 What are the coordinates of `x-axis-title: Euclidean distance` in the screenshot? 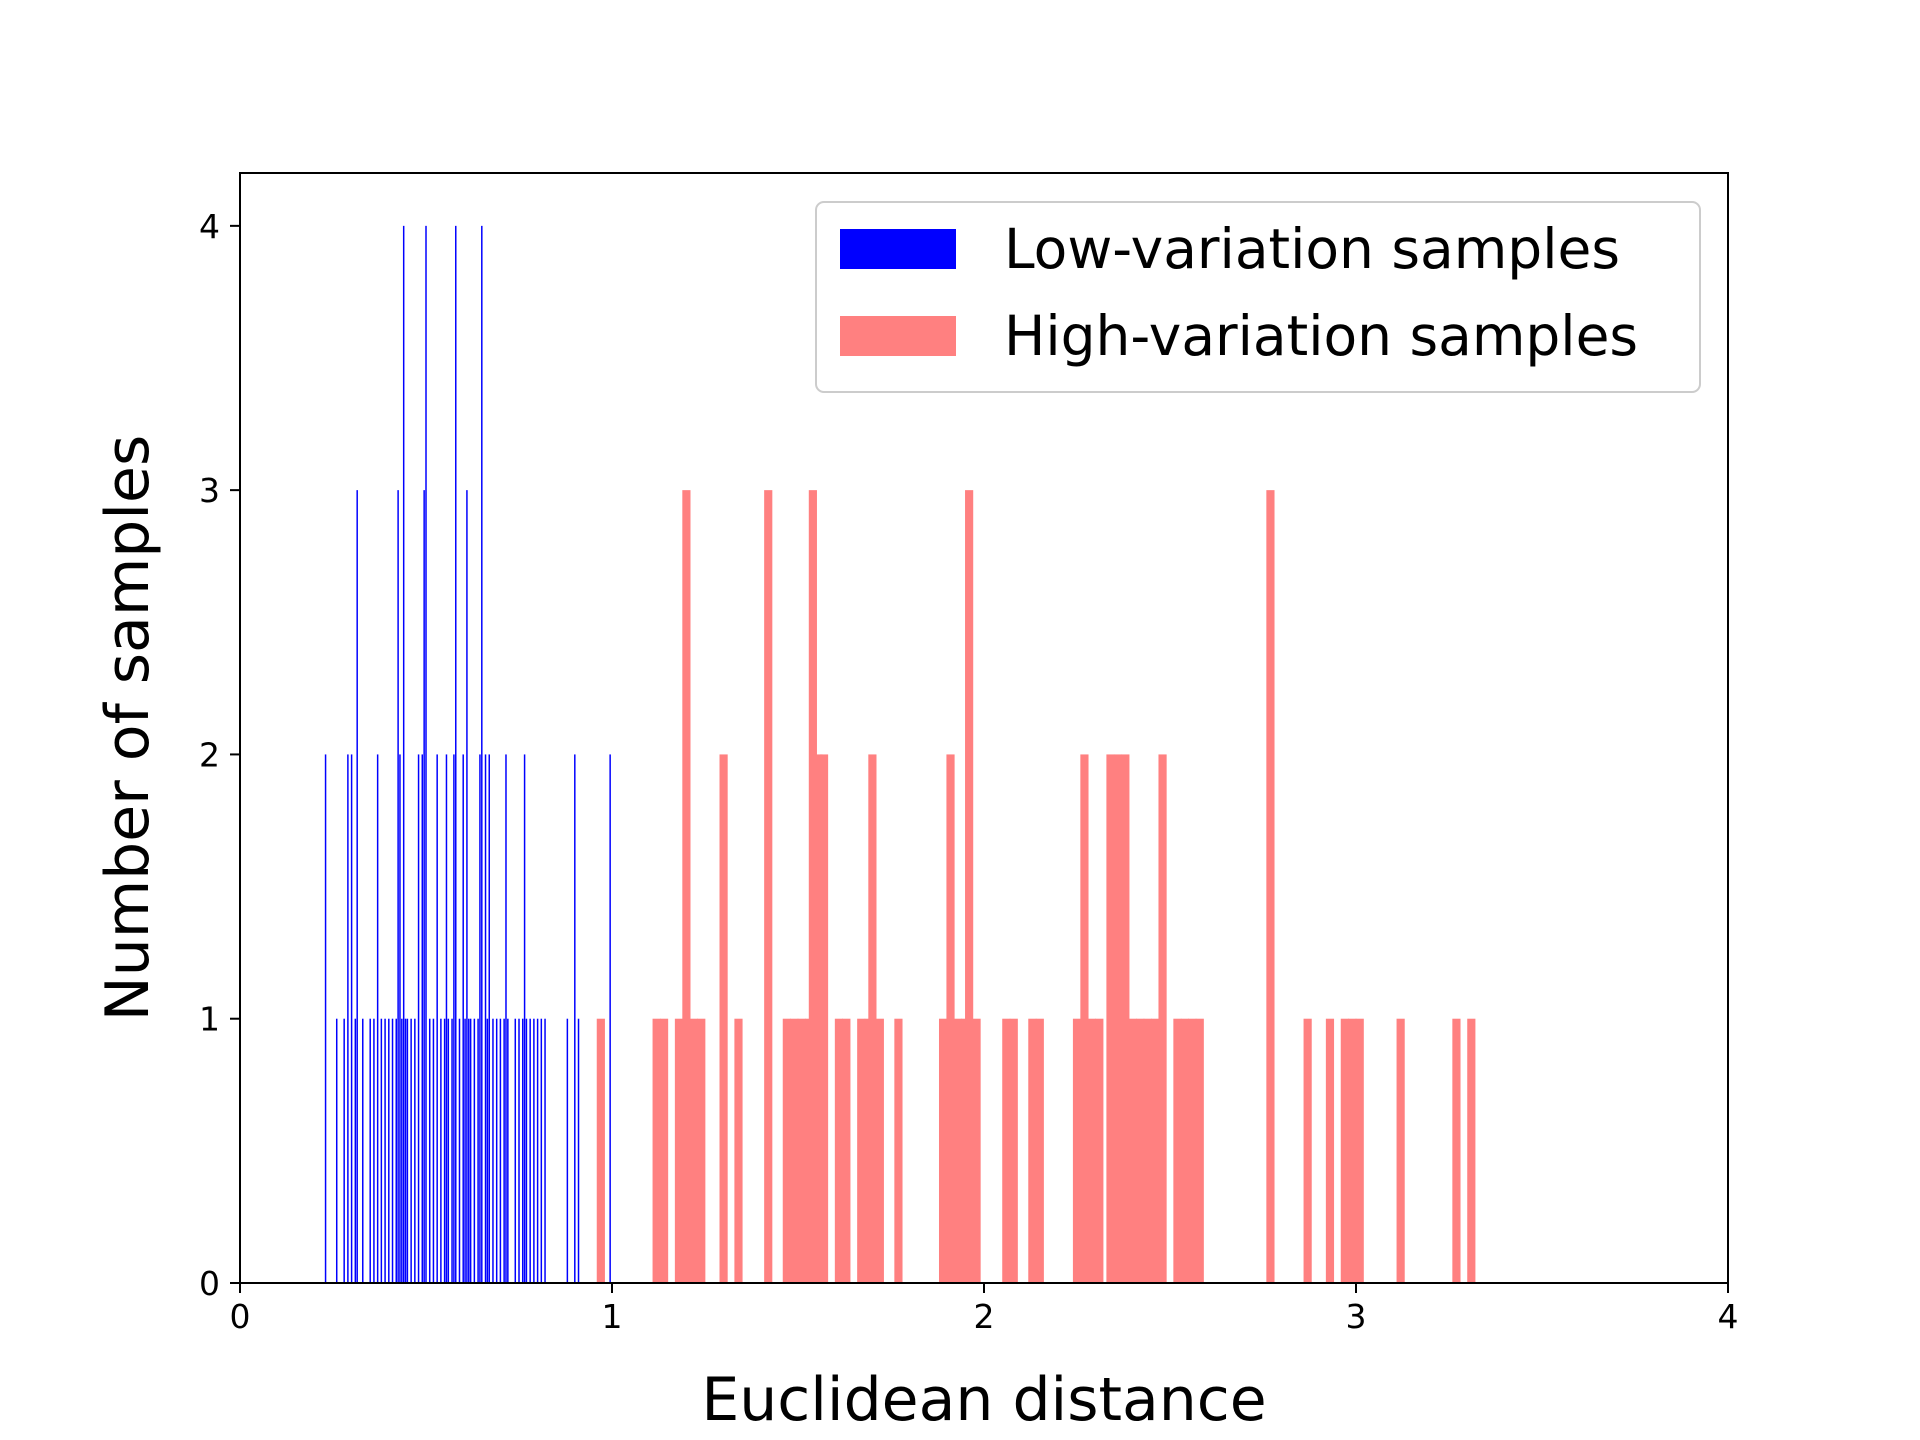 It's located at (983, 1400).